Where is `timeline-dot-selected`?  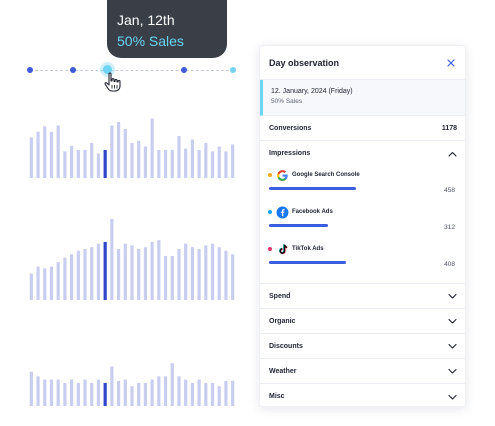 timeline-dot-selected is located at coordinates (107, 69).